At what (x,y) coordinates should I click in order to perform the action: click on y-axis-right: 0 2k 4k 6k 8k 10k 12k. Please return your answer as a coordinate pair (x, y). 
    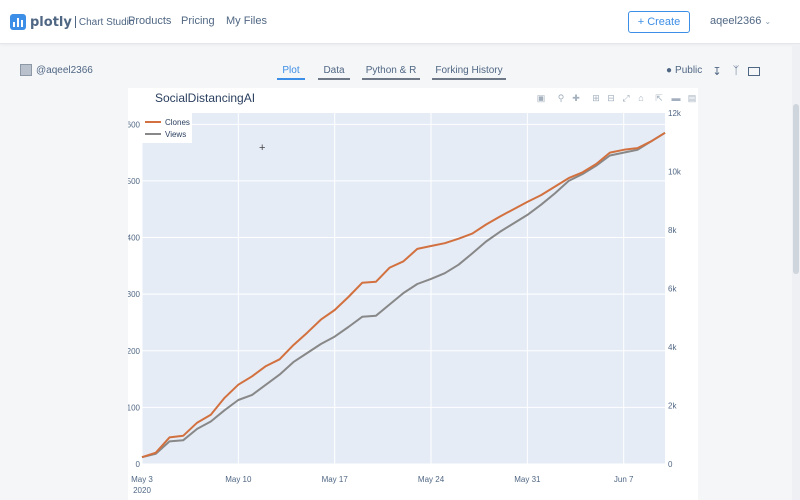
    Looking at the image, I should click on (675, 289).